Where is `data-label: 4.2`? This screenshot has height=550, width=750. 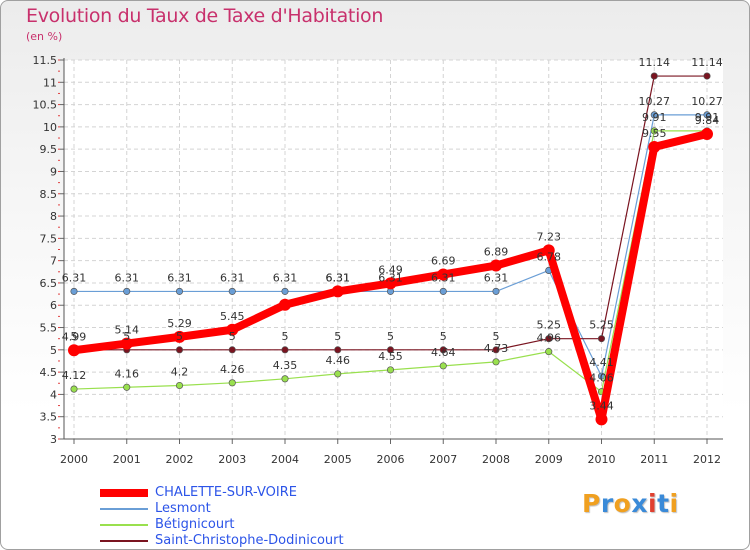
data-label: 4.2 is located at coordinates (180, 371).